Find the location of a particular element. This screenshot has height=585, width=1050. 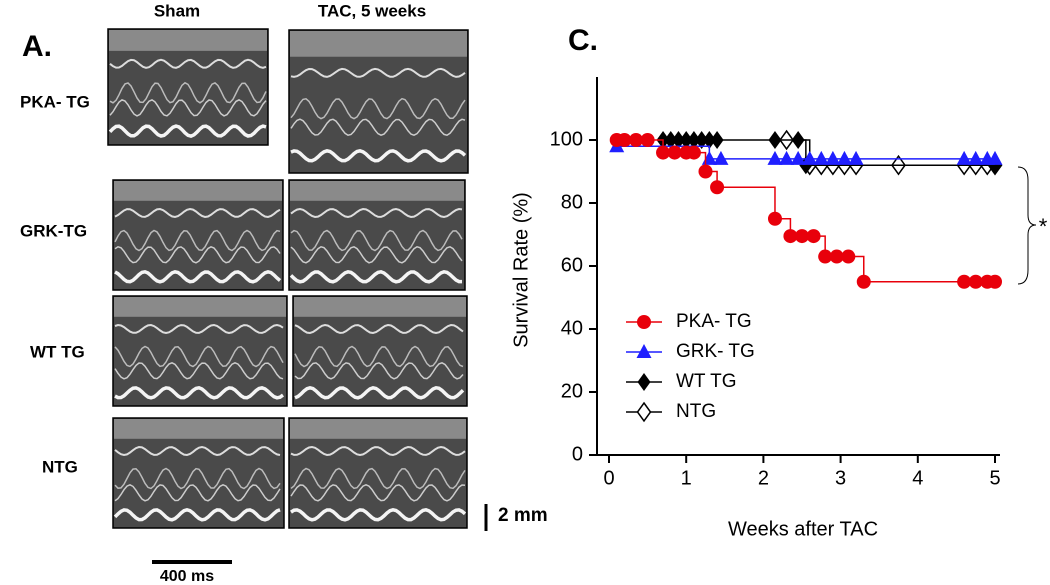

x-tick-label: 1 is located at coordinates (686, 478).